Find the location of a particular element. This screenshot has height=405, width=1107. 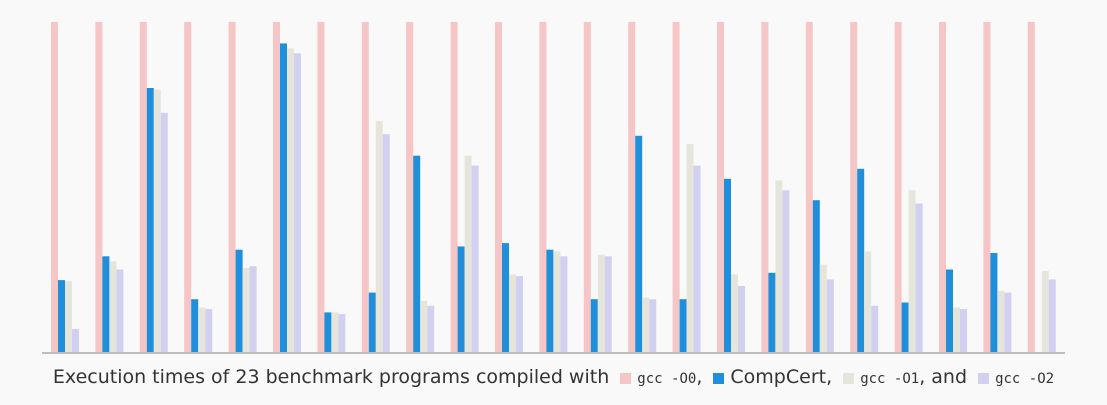

legend-label-gcc-O0: gcc -O0 is located at coordinates (667, 379).